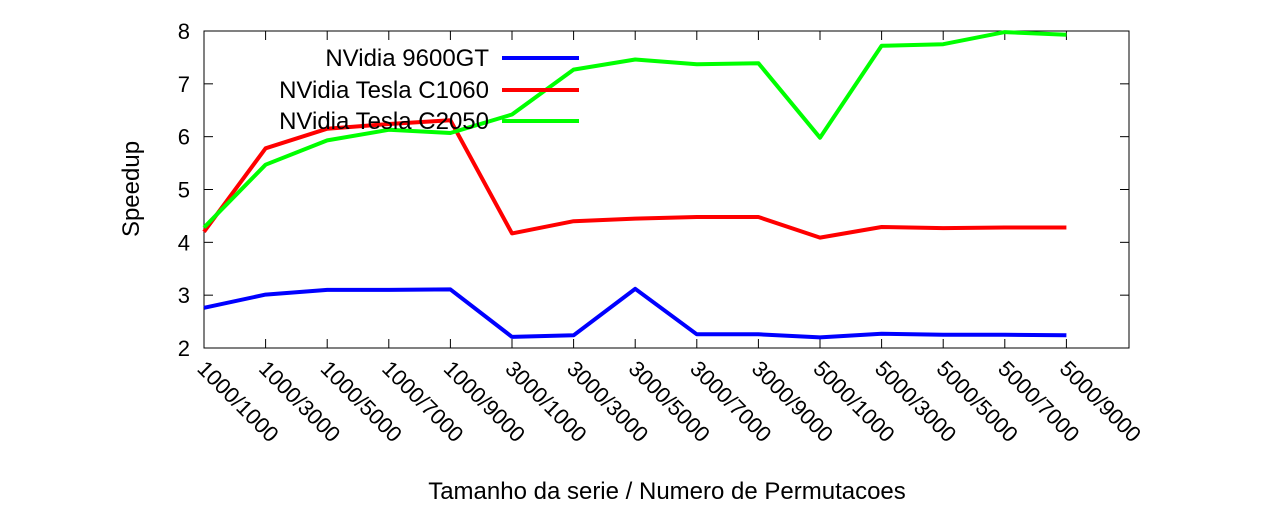  I want to click on y-tick-label: 5, so click(184, 190).